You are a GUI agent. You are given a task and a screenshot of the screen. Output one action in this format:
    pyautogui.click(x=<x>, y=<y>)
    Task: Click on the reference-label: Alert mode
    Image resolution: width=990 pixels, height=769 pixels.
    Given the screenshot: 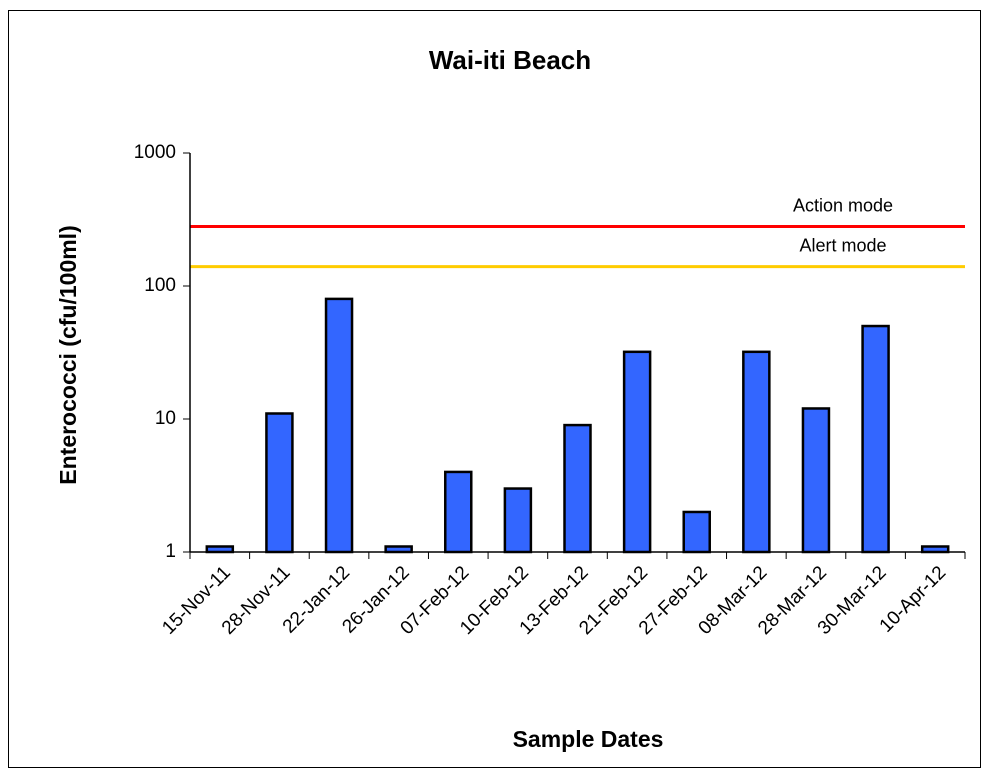 What is the action you would take?
    pyautogui.click(x=842, y=245)
    